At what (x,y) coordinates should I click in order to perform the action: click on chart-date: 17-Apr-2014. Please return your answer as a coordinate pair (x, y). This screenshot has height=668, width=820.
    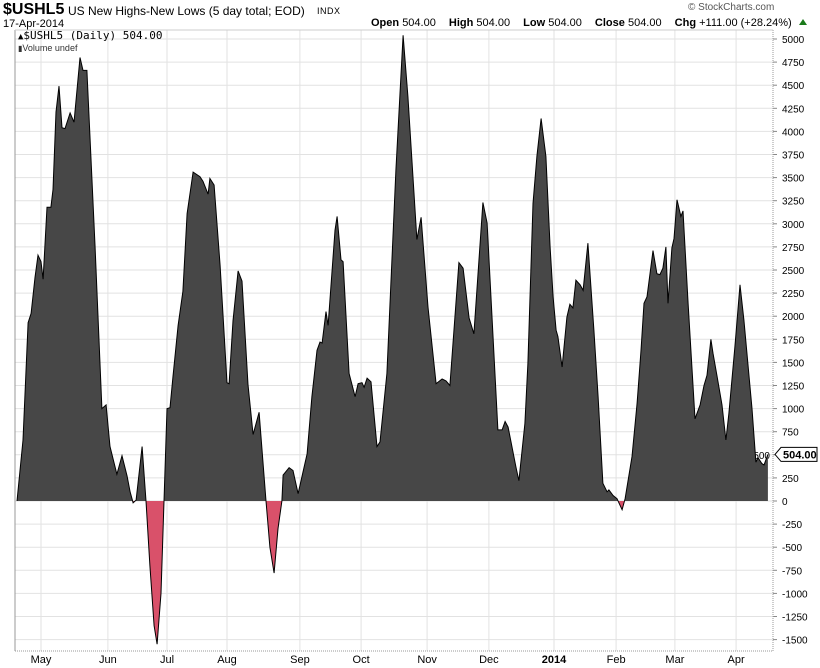
    Looking at the image, I should click on (34, 24).